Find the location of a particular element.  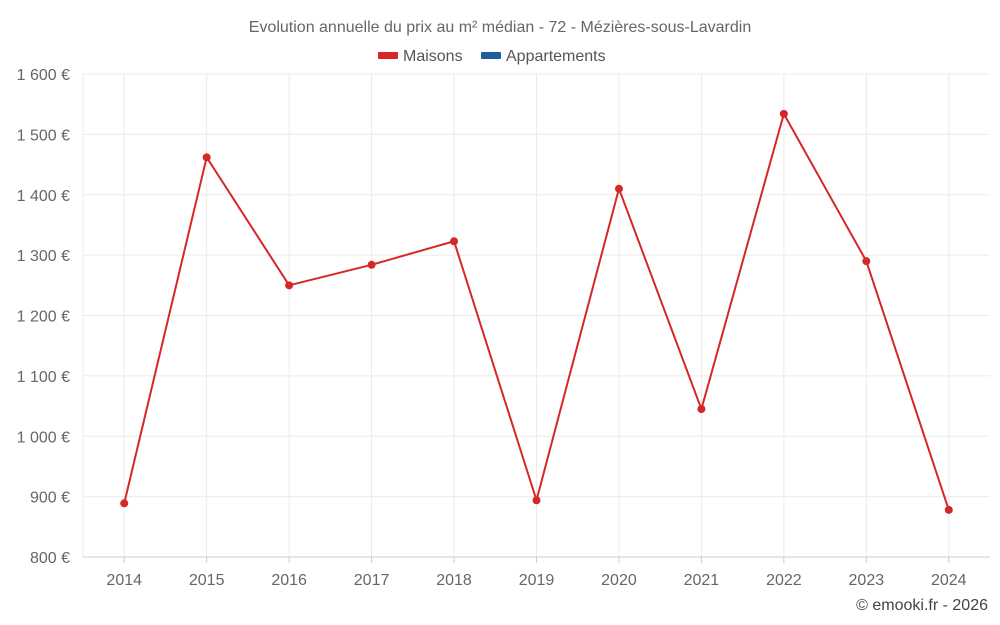

data-point-2018 is located at coordinates (454, 241).